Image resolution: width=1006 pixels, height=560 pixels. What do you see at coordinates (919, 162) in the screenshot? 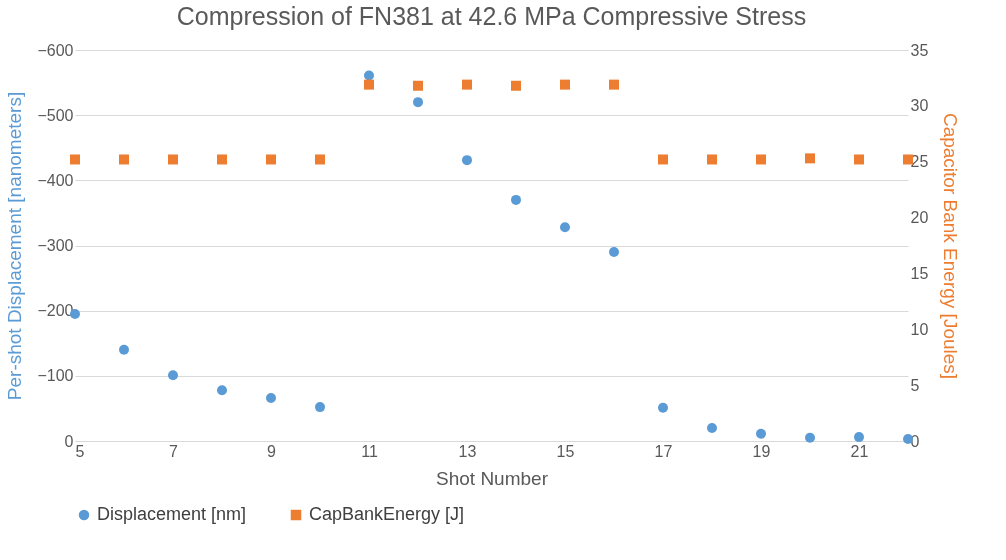
I see `y2-tick-label: 25` at bounding box center [919, 162].